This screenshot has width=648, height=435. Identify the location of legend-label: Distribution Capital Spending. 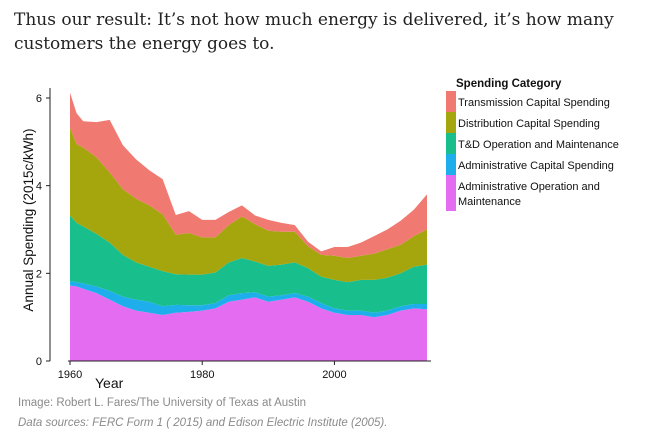
(529, 124).